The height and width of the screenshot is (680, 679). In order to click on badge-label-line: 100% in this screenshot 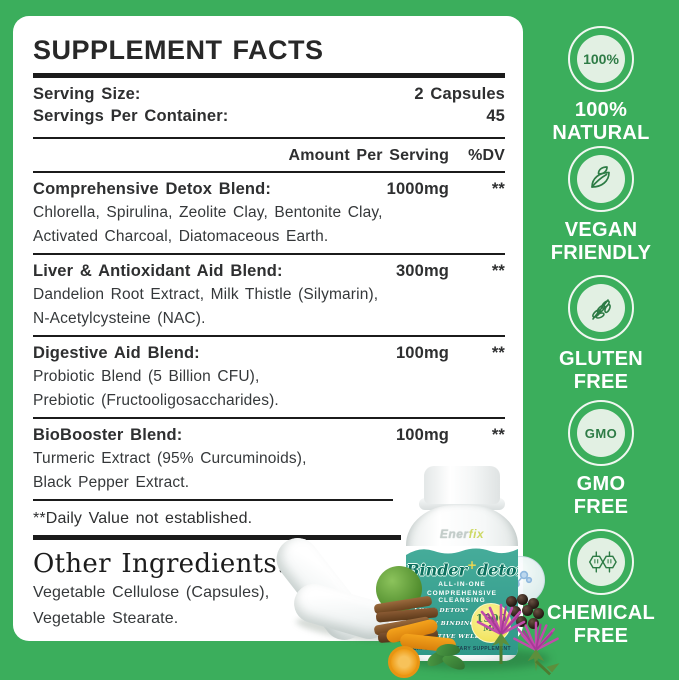, I will do `click(601, 110)`.